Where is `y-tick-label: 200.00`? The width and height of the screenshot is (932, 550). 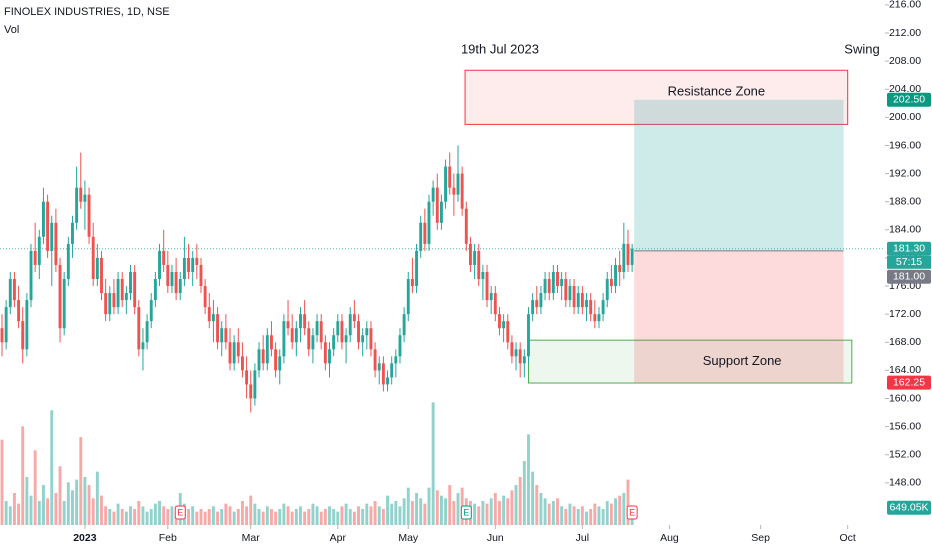
y-tick-label: 200.00 is located at coordinates (905, 117).